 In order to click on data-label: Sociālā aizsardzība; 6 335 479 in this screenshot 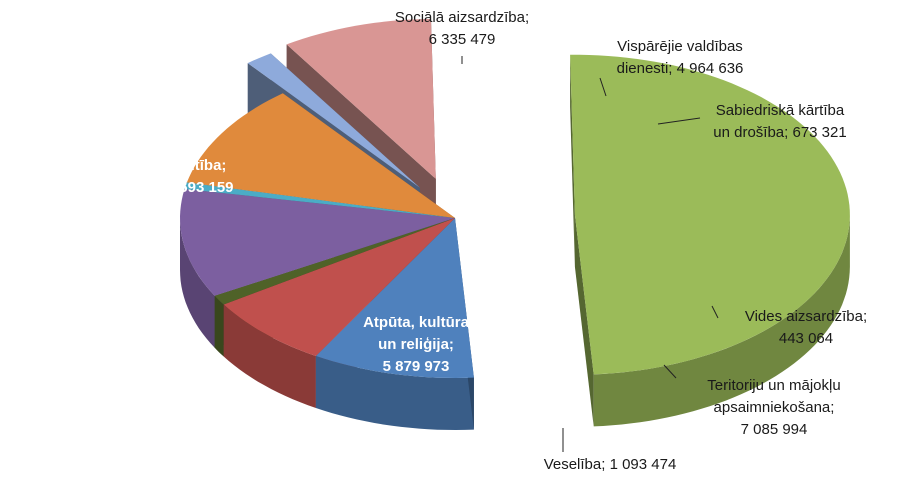, I will do `click(462, 28)`.